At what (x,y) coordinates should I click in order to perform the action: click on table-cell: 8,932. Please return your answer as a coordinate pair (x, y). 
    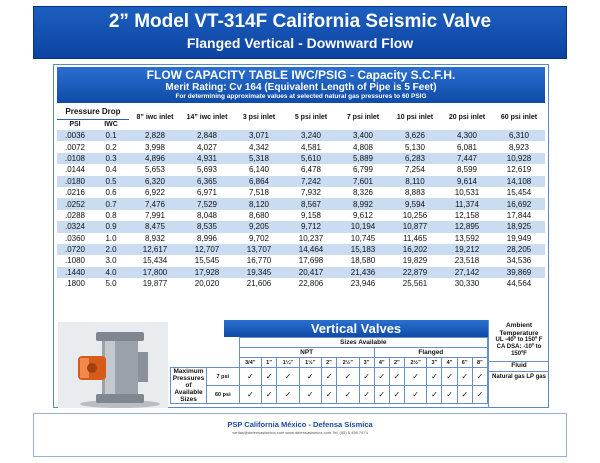
    Looking at the image, I should click on (155, 238).